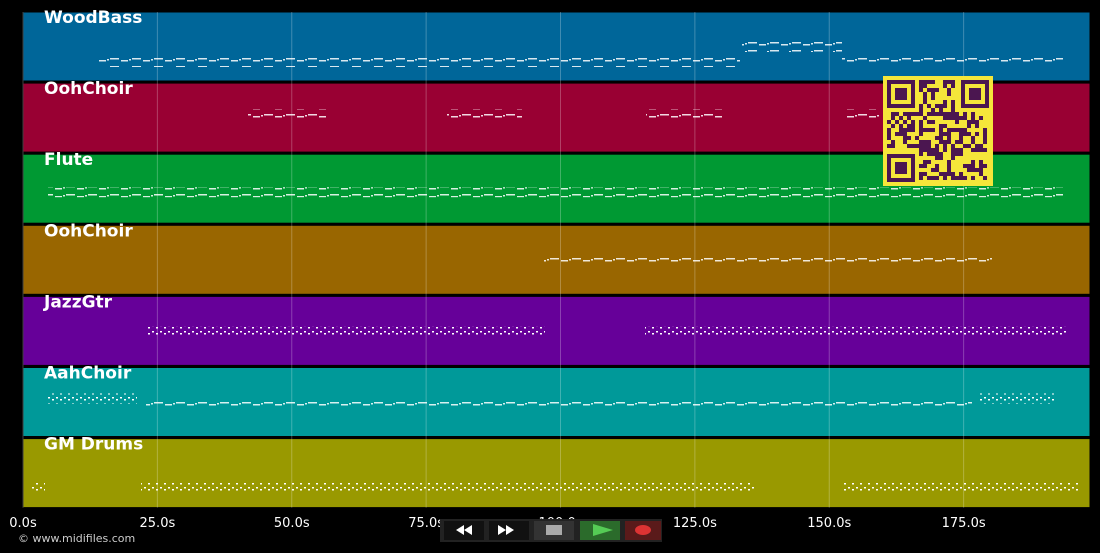 This screenshot has width=1100, height=553. What do you see at coordinates (23, 523) in the screenshot?
I see `time-tick-label: 0.0s` at bounding box center [23, 523].